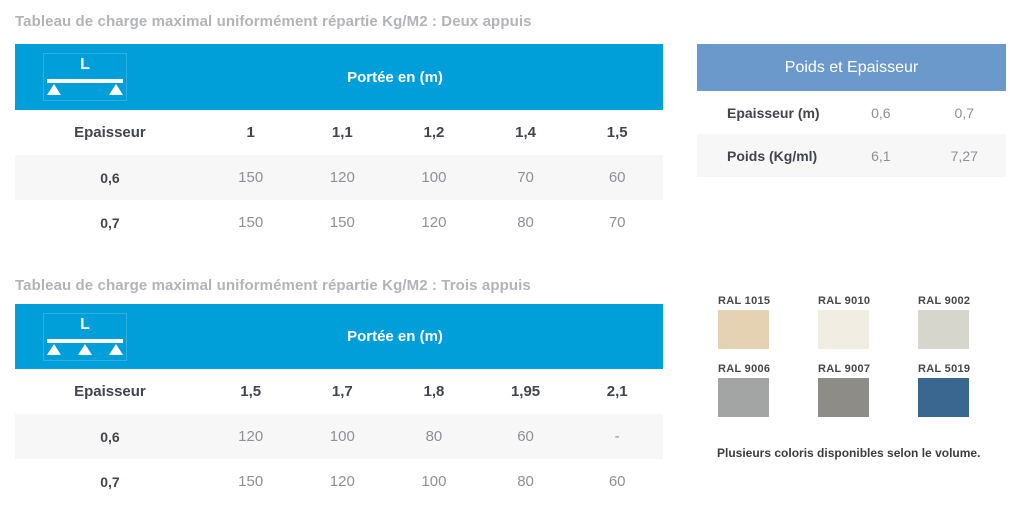  Describe the element at coordinates (434, 132) in the screenshot. I see `column-header: 1,2` at that location.